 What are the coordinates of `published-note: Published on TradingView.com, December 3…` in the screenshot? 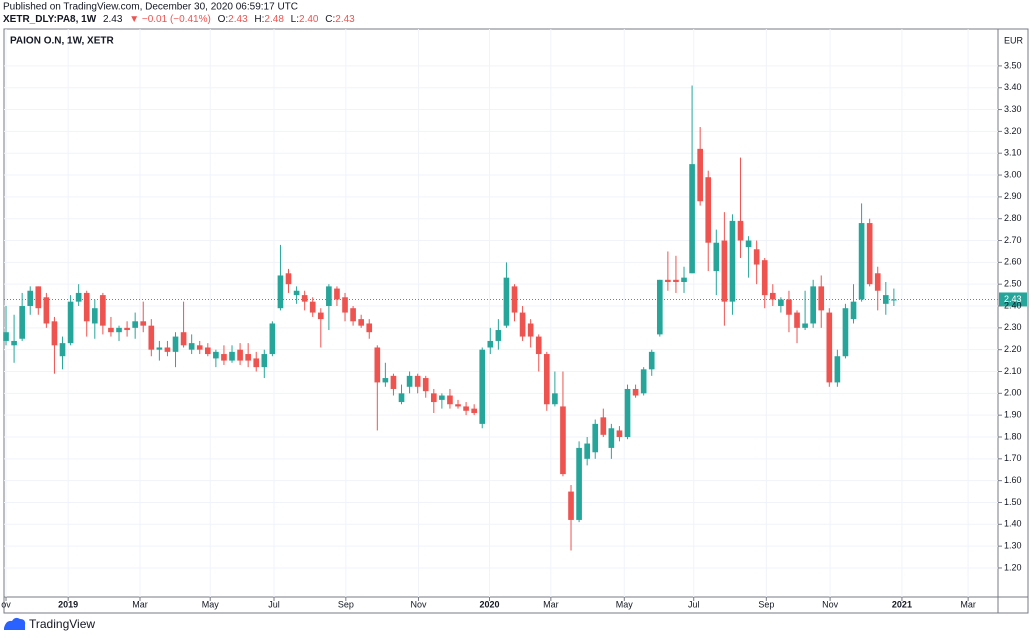 It's located at (150, 7).